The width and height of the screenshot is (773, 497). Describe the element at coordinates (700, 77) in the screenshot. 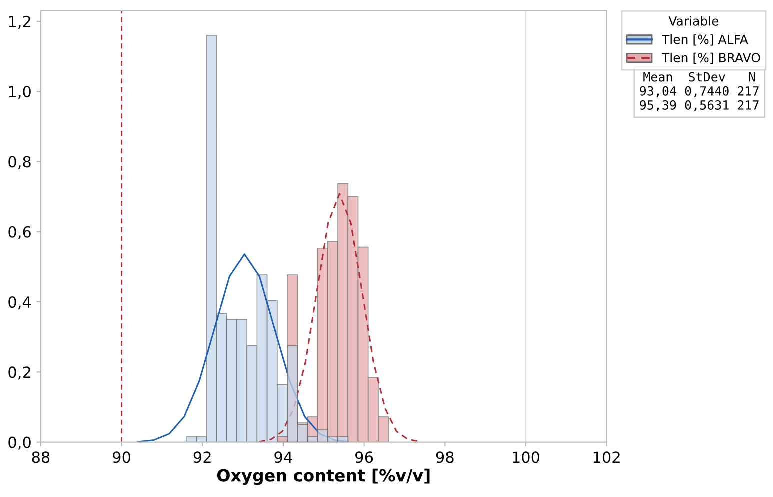

I see `text: Mean StDev N` at that location.